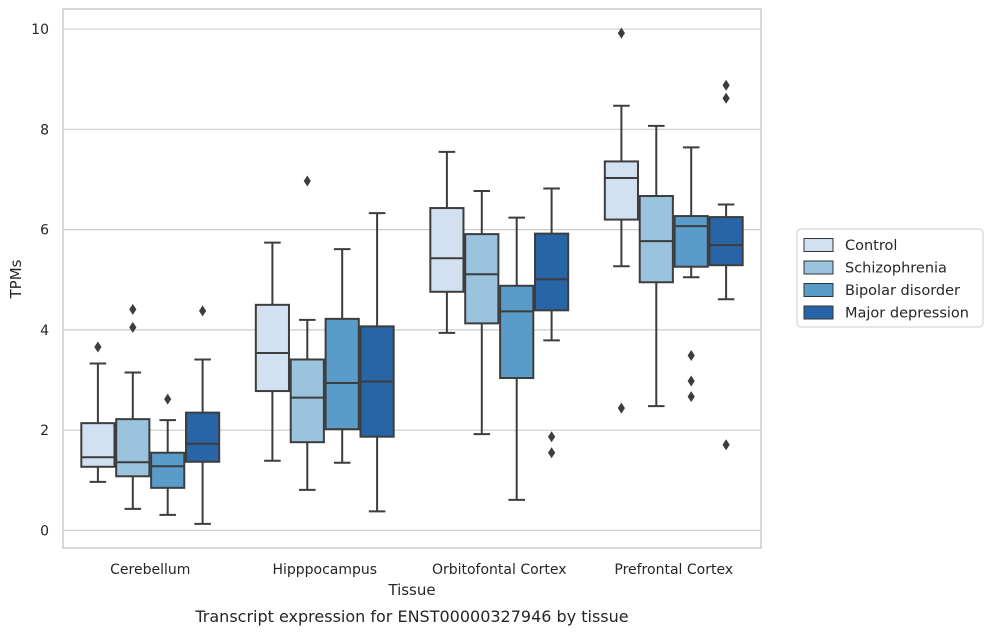  Describe the element at coordinates (44, 431) in the screenshot. I see `y-tick-label: 2` at that location.